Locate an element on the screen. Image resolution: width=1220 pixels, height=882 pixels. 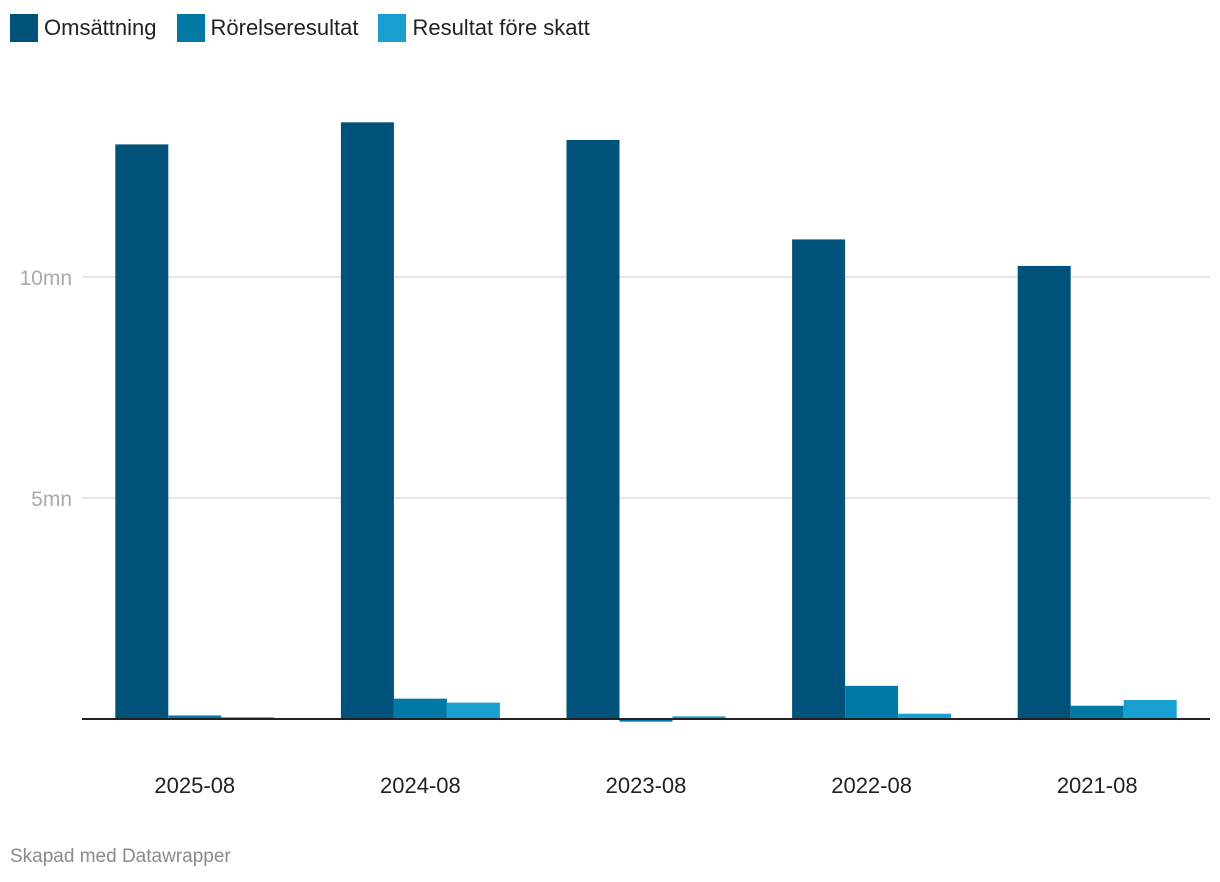
legend-swatch-resultat-fore-skatt is located at coordinates (392, 28).